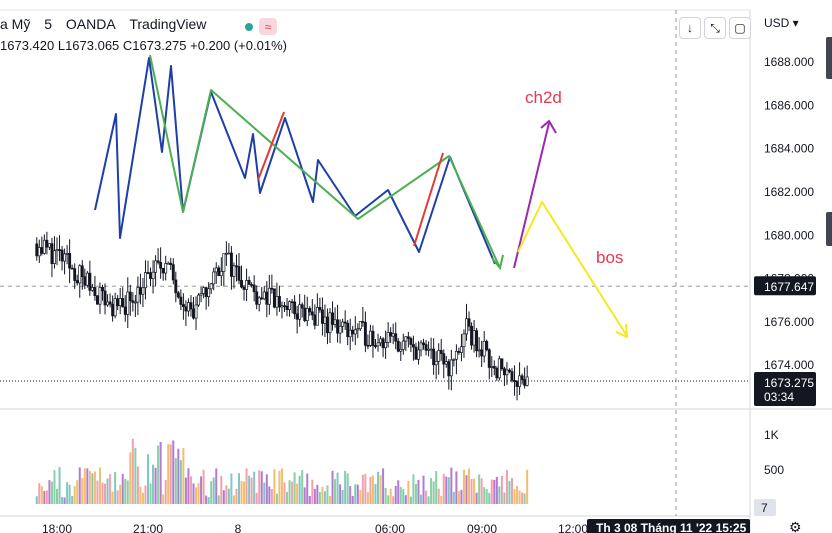 Image resolution: width=832 pixels, height=533 pixels. What do you see at coordinates (268, 26) in the screenshot?
I see `wave-icon: ≈` at bounding box center [268, 26].